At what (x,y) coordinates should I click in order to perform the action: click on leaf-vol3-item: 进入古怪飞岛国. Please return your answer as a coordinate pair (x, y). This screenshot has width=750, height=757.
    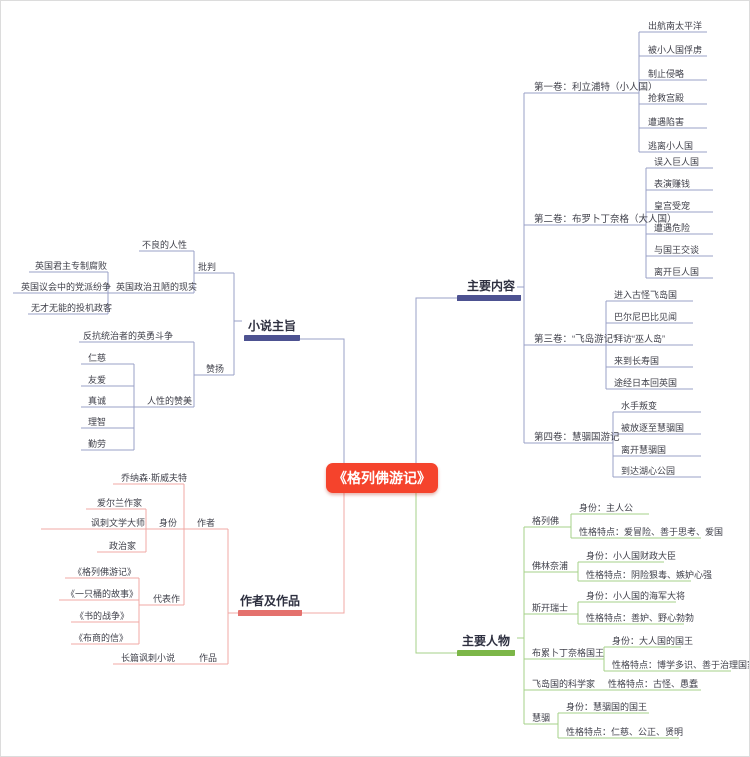
    Looking at the image, I should click on (646, 295).